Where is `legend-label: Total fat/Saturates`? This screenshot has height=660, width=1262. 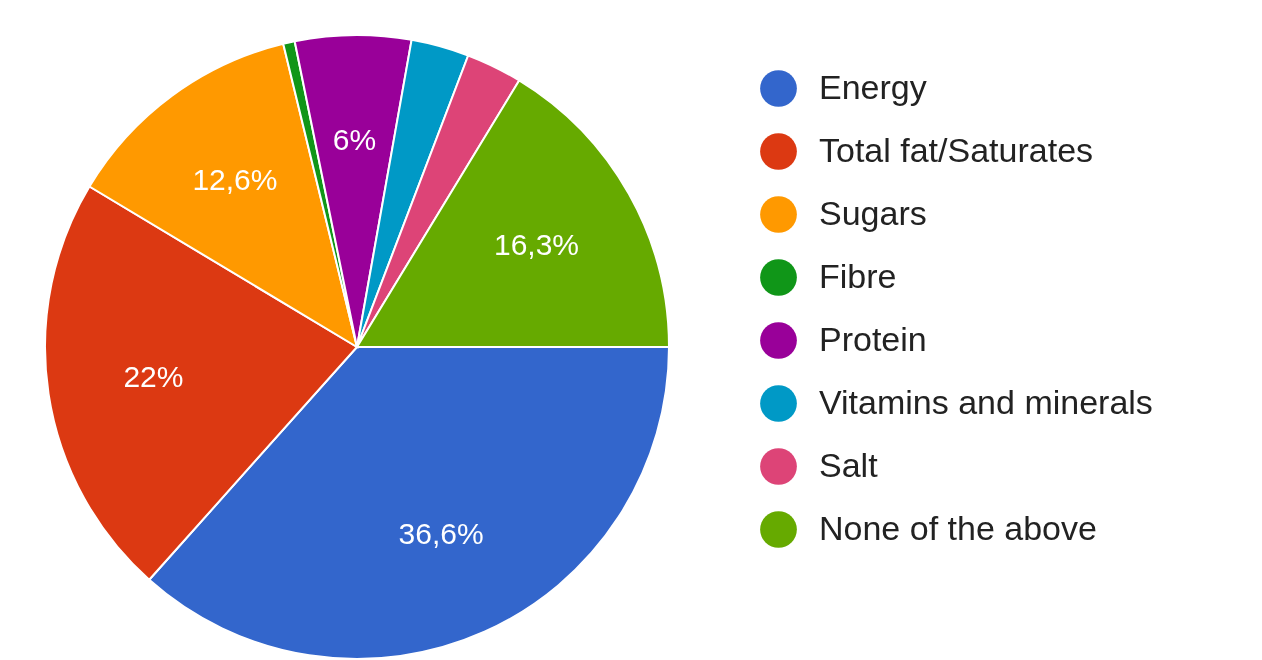 legend-label: Total fat/Saturates is located at coordinates (956, 149).